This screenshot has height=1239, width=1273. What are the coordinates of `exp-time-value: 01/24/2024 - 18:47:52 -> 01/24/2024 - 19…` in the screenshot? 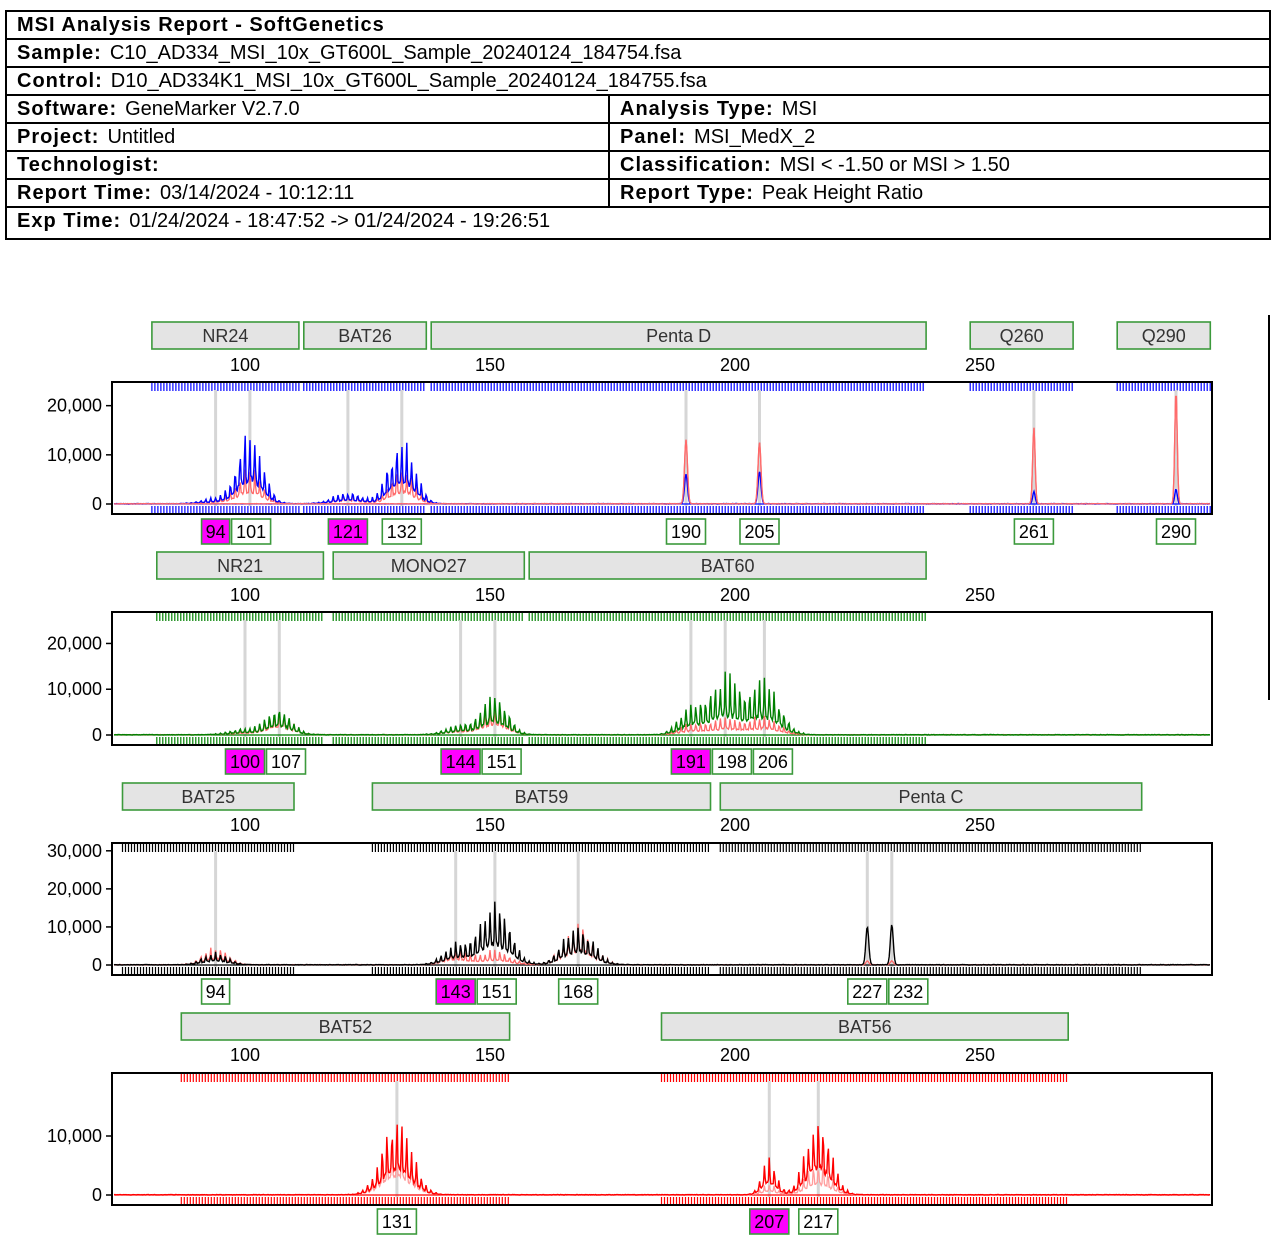 It's located at (340, 221).